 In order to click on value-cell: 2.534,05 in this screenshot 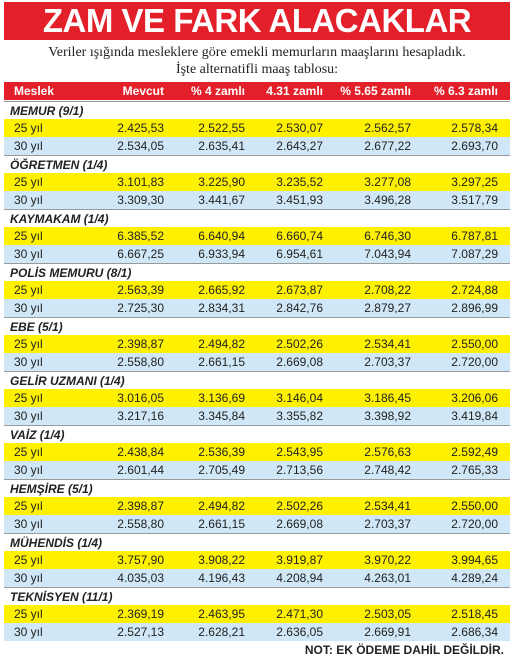, I will do `click(140, 146)`.